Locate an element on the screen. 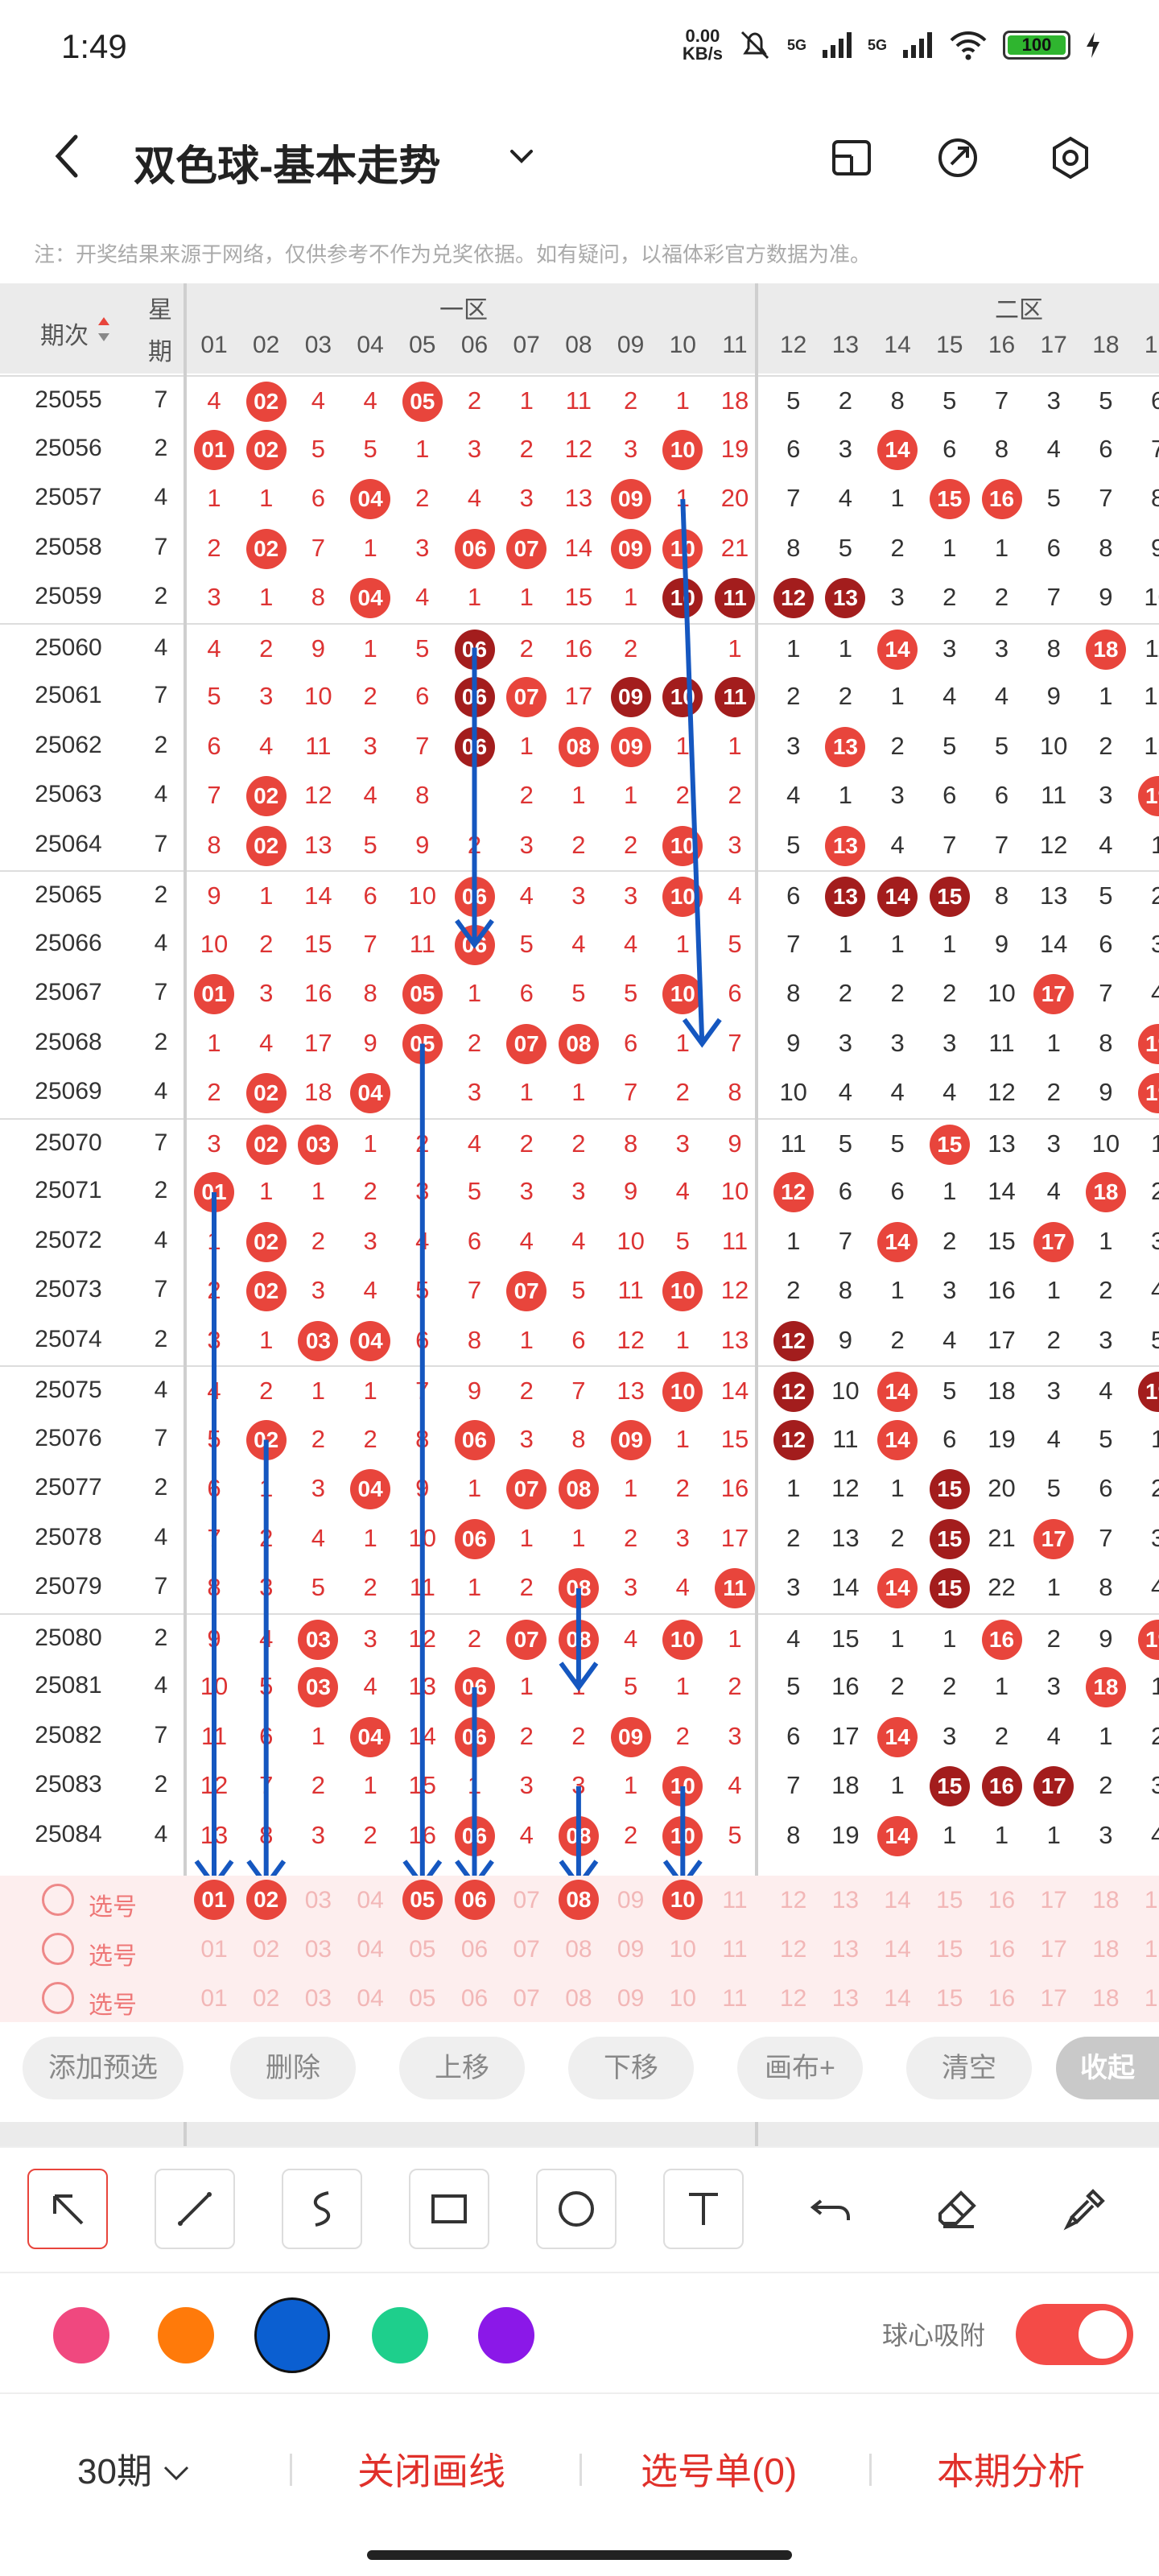 This screenshot has width=1159, height=2576. picker-number: 17 is located at coordinates (1053, 1949).